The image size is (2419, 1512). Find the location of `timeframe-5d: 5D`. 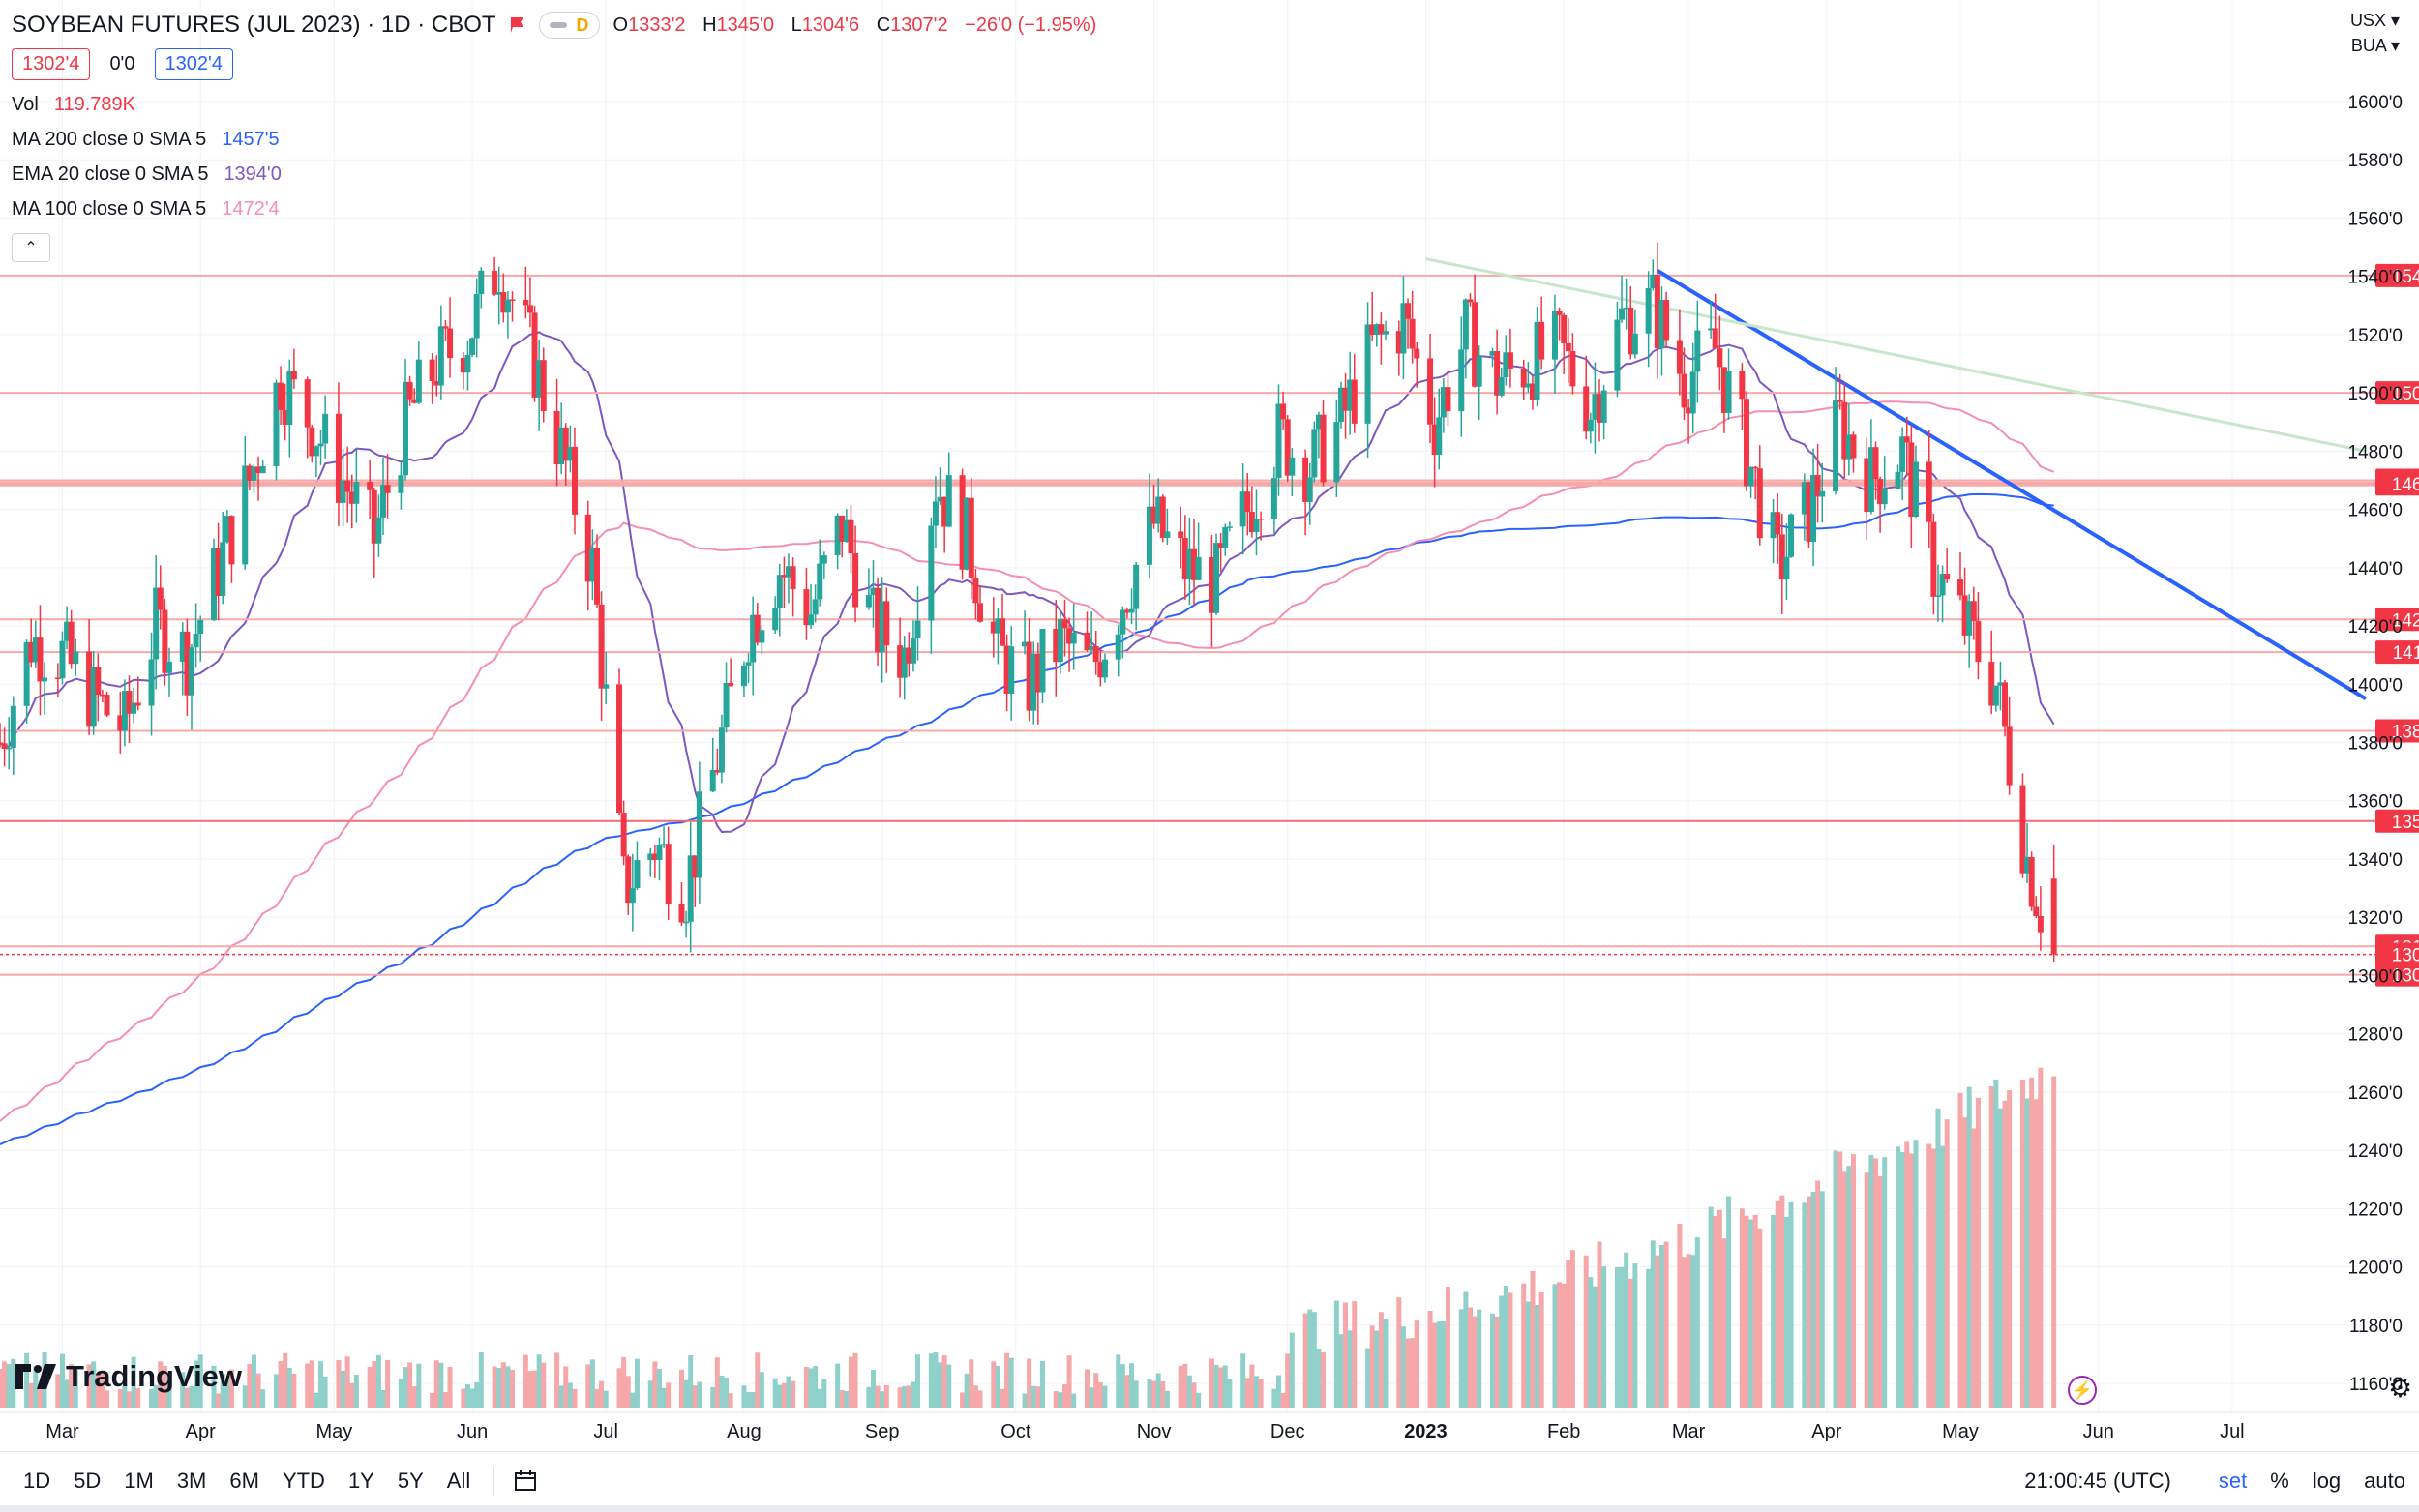

timeframe-5d: 5D is located at coordinates (88, 1481).